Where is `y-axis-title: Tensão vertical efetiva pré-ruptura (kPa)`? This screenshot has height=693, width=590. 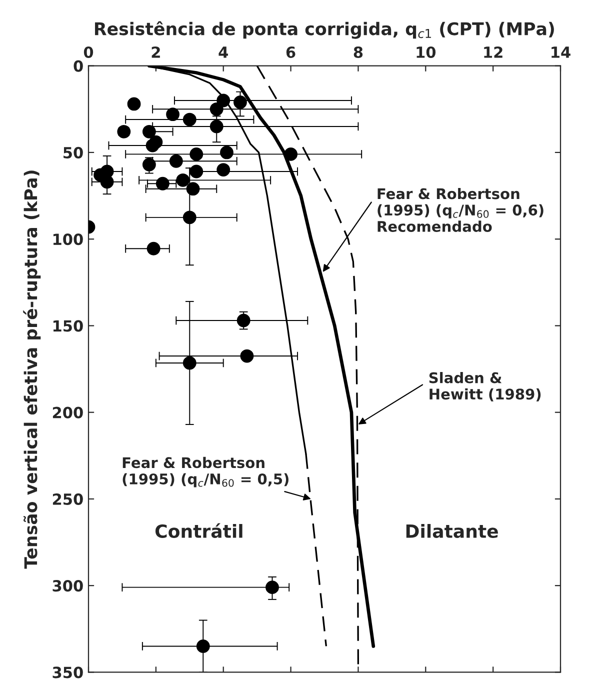 y-axis-title: Tensão vertical efetiva pré-ruptura (kPa) is located at coordinates (32, 369).